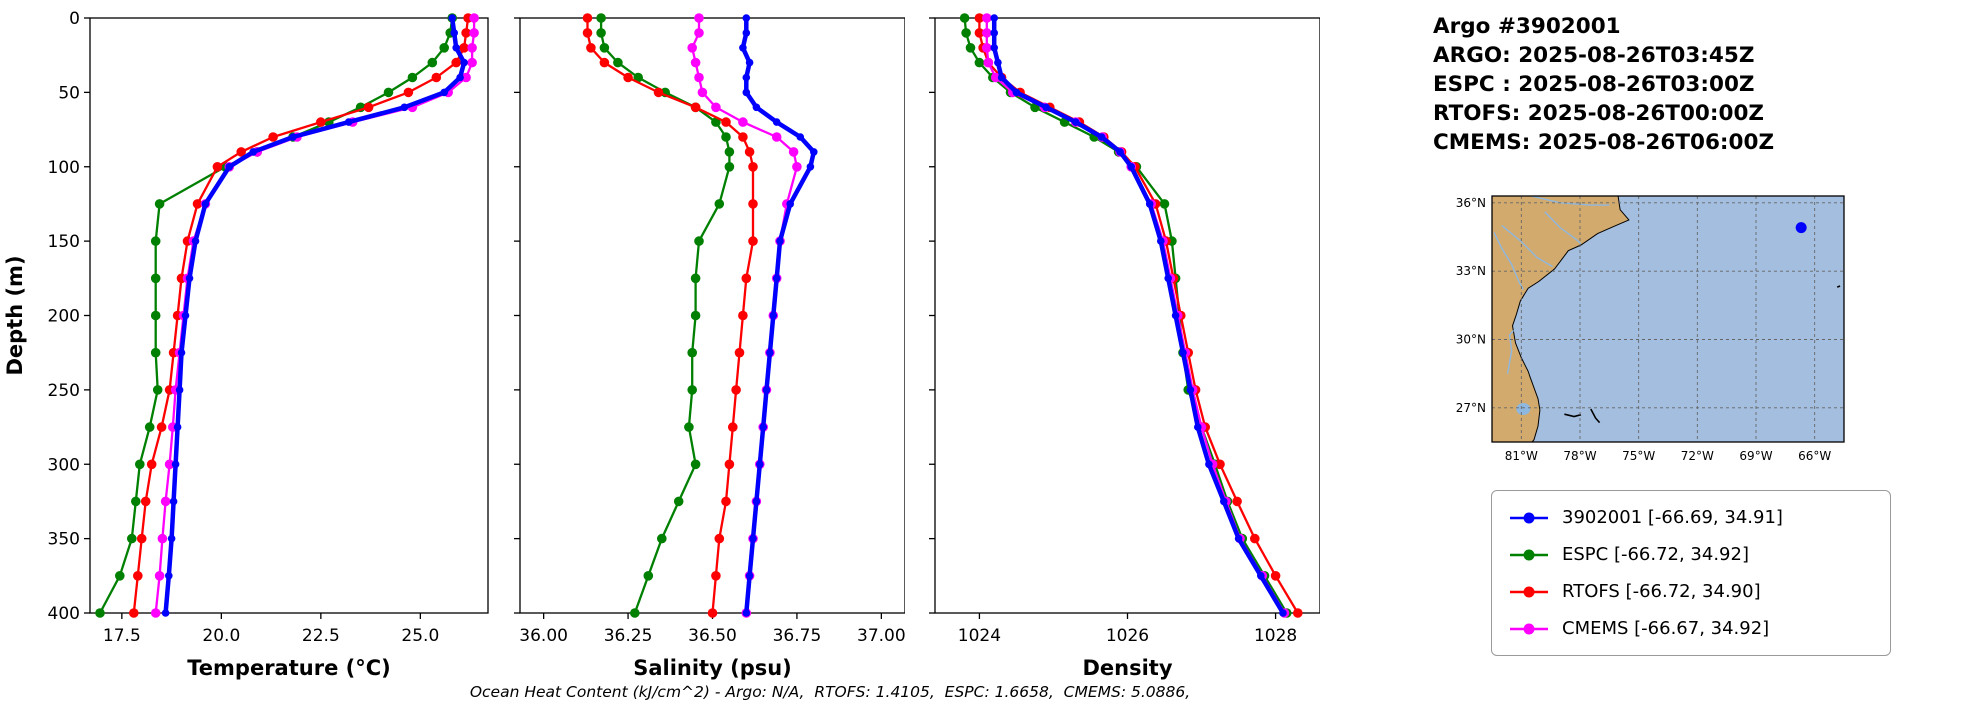  I want to click on legend-key-espc, so click(1529, 554).